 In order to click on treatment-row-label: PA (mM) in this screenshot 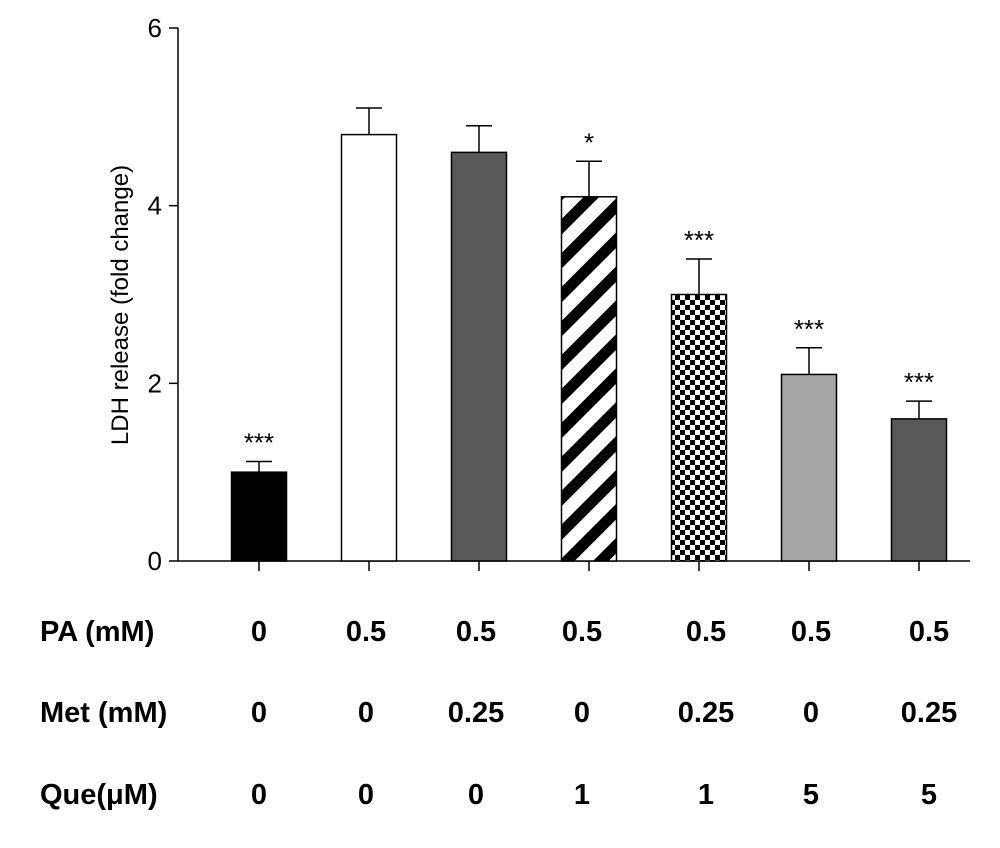, I will do `click(97, 632)`.